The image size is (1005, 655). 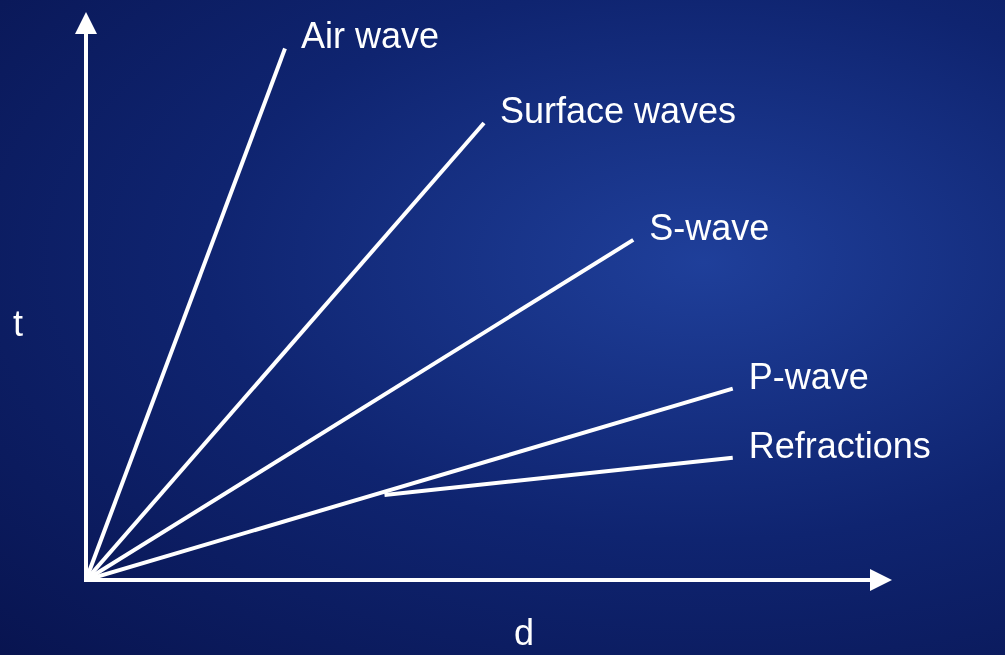 What do you see at coordinates (370, 36) in the screenshot?
I see `series-label: Air wave` at bounding box center [370, 36].